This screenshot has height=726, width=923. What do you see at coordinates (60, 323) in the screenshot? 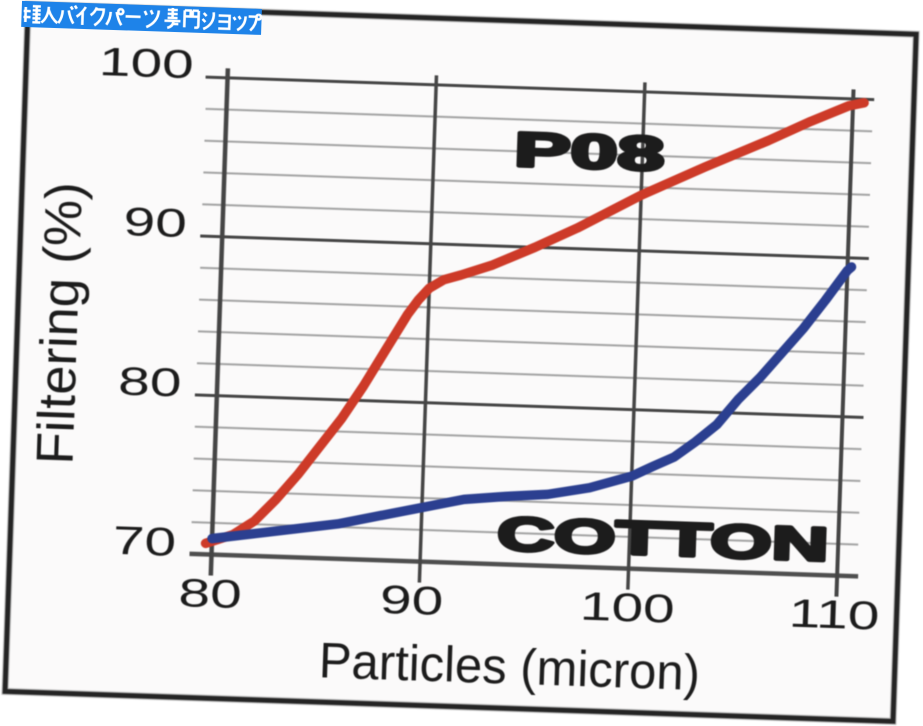
I see `svg-text: Filtering (%)` at bounding box center [60, 323].